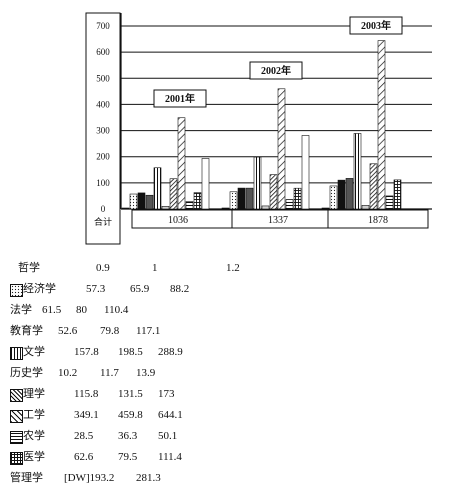 This screenshot has height=489, width=454. I want to click on legend-value: 349.1, so click(86, 415).